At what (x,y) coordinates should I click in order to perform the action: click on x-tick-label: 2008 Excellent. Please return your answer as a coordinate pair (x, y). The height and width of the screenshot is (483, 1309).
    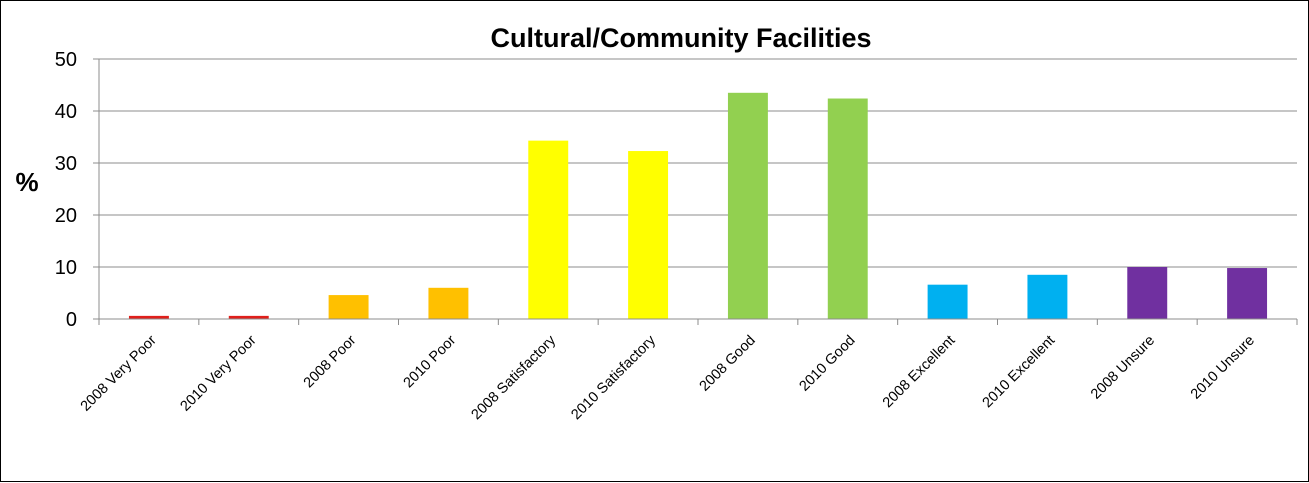
    Looking at the image, I should click on (919, 372).